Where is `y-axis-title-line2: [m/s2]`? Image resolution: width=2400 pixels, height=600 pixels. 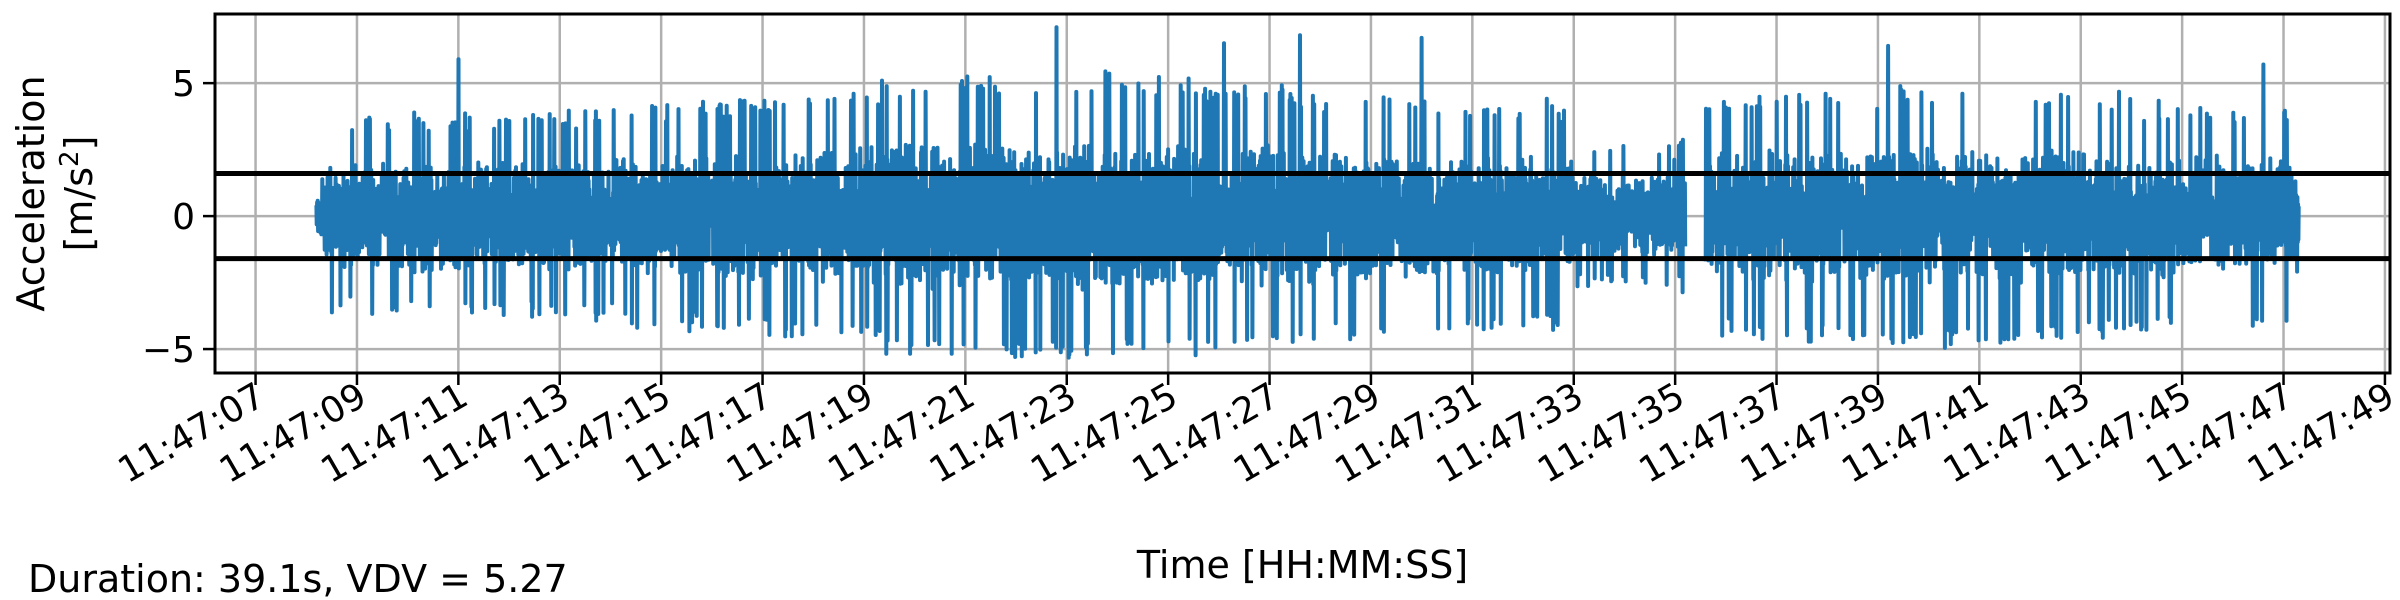
y-axis-title-line2: [m/s2] is located at coordinates (78, 194).